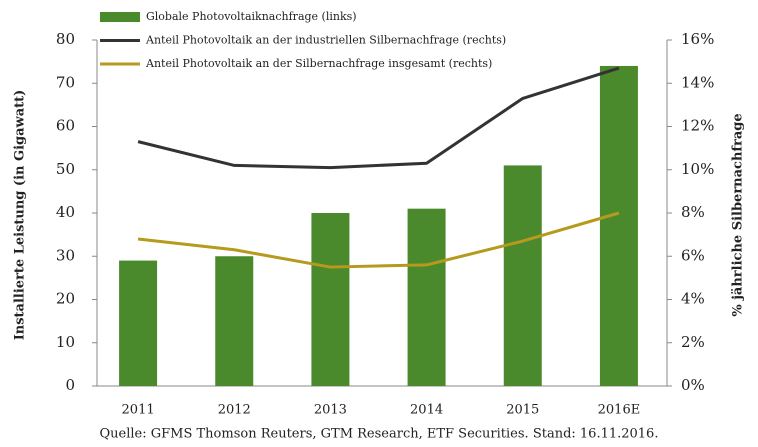 Image resolution: width=758 pixels, height=447 pixels. What do you see at coordinates (330, 410) in the screenshot?
I see `x-tick-label: 2013` at bounding box center [330, 410].